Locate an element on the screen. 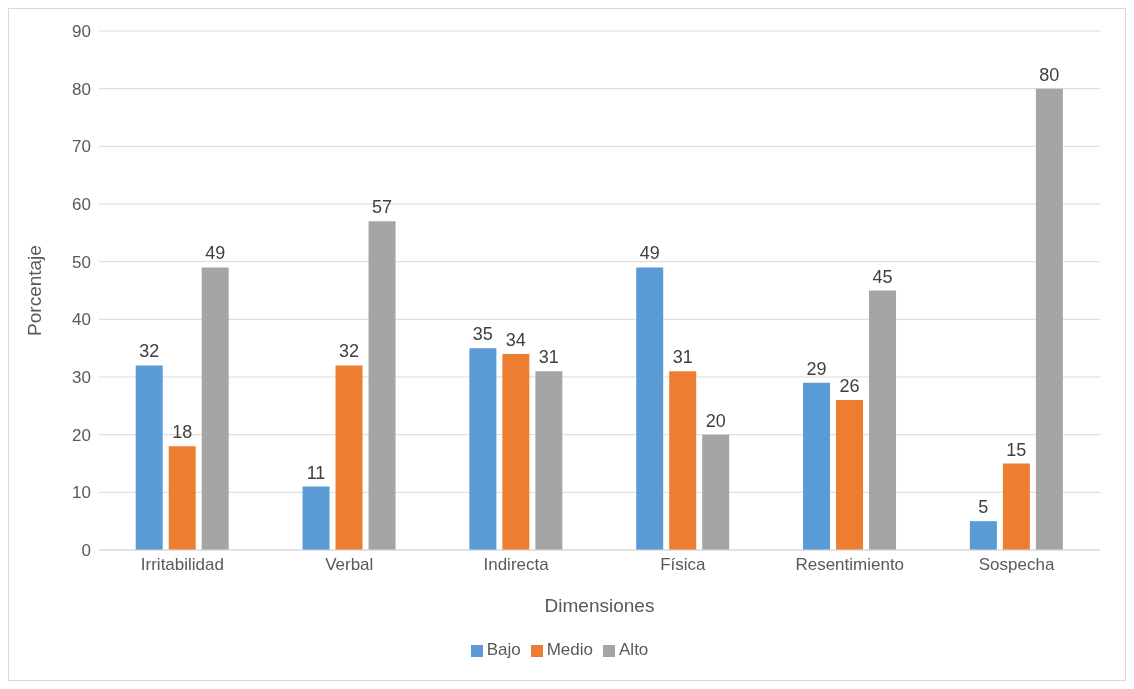 The height and width of the screenshot is (689, 1134). y-tick-label: 40 is located at coordinates (81, 320).